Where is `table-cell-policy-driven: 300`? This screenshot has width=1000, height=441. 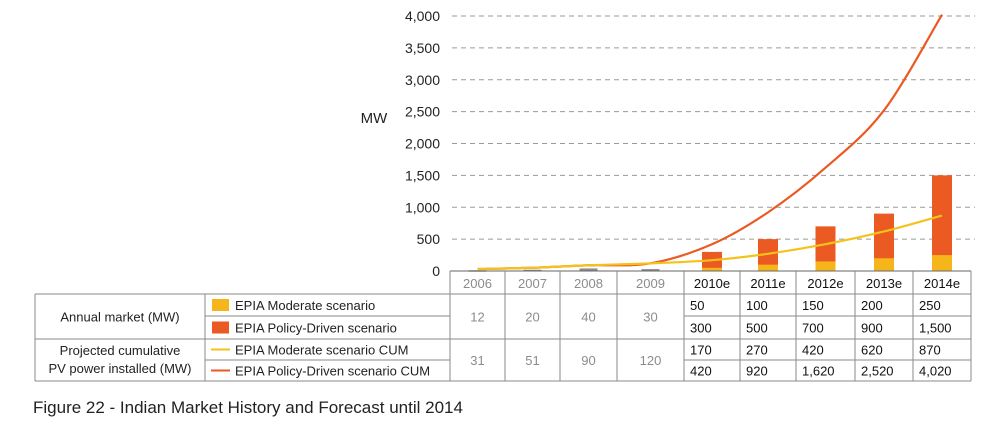
table-cell-policy-driven: 300 is located at coordinates (701, 328).